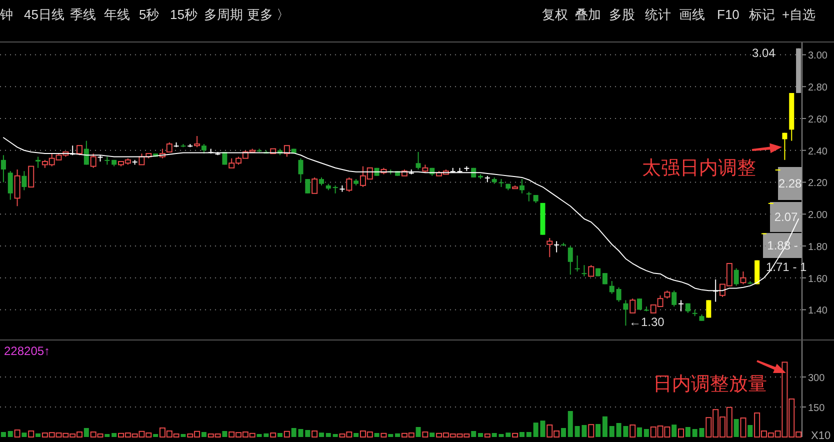  I want to click on text: 5秒, so click(149, 14).